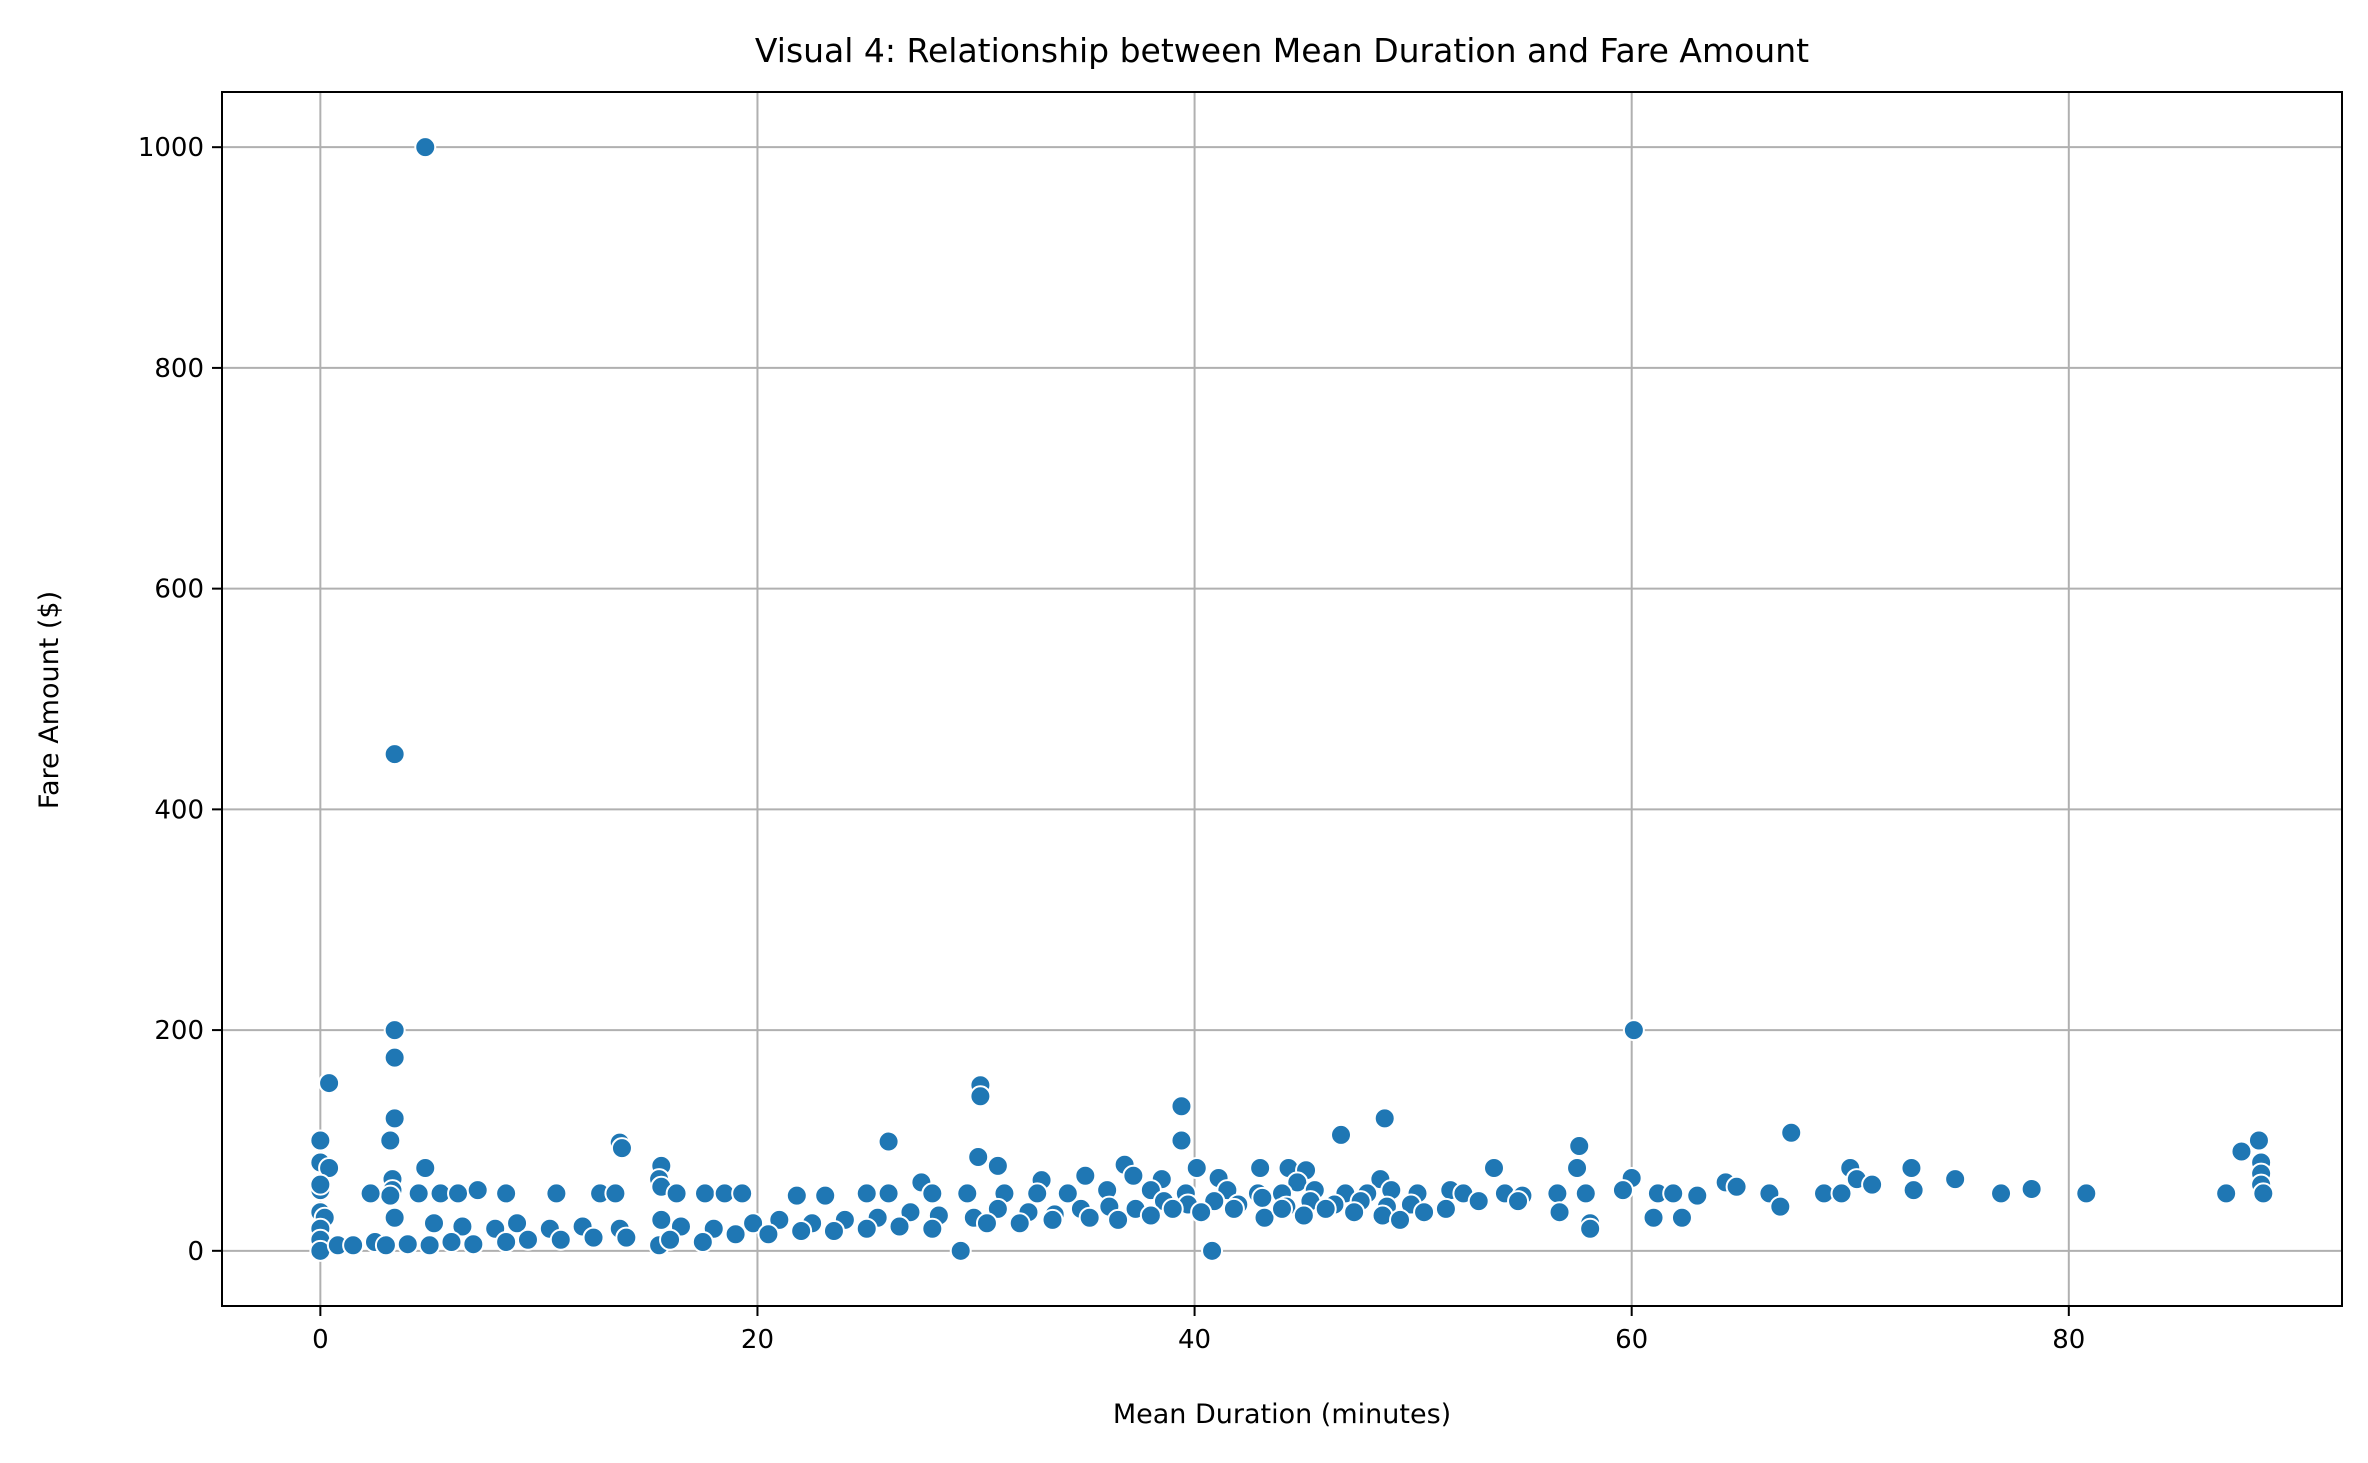  I want to click on y-tick-label: 200, so click(179, 1031).